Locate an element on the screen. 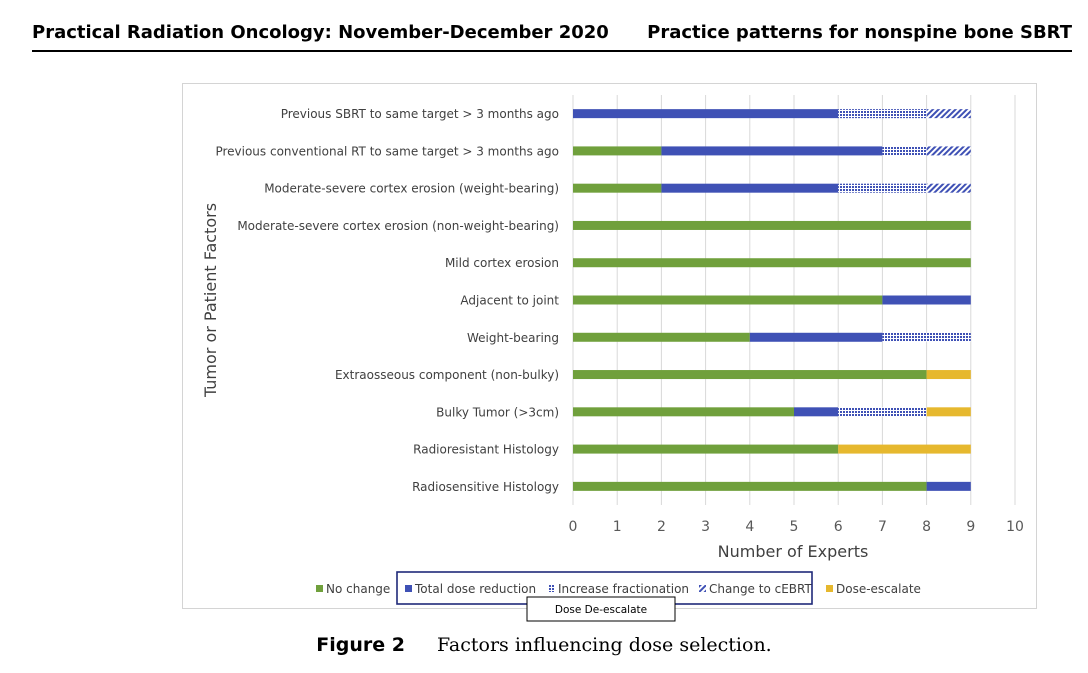 Image resolution: width=1088 pixels, height=673 pixels. x-tick-label: 0 is located at coordinates (573, 527).